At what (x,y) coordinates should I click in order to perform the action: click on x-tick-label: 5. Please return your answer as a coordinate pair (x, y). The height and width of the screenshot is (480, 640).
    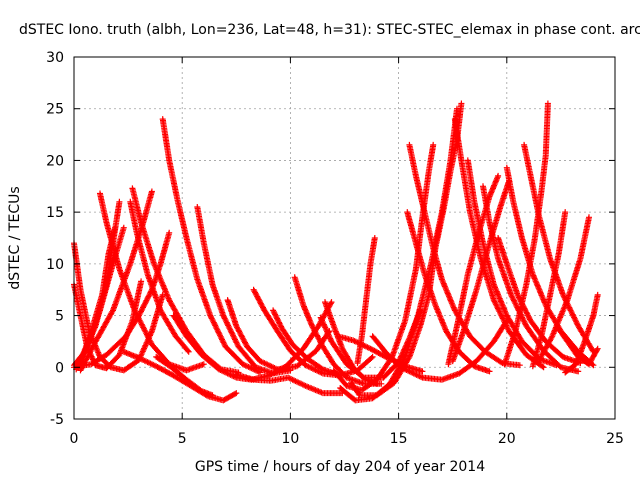
    Looking at the image, I should click on (182, 439).